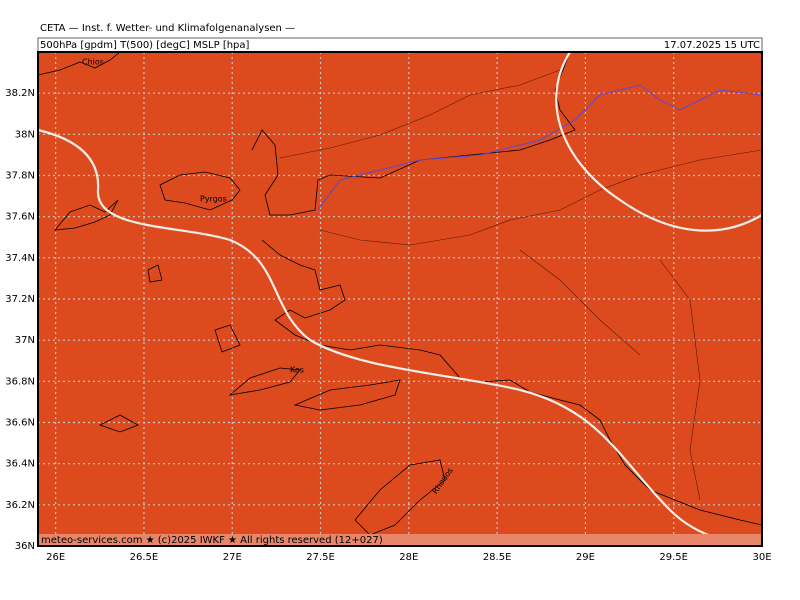 The image size is (800, 600). Describe the element at coordinates (673, 557) in the screenshot. I see `x-tick-label: 29.5E` at that location.